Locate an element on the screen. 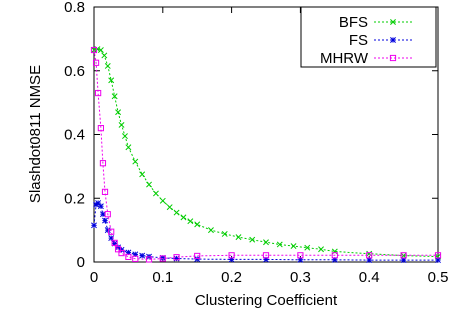  y-tick-label: 0 is located at coordinates (81, 262).